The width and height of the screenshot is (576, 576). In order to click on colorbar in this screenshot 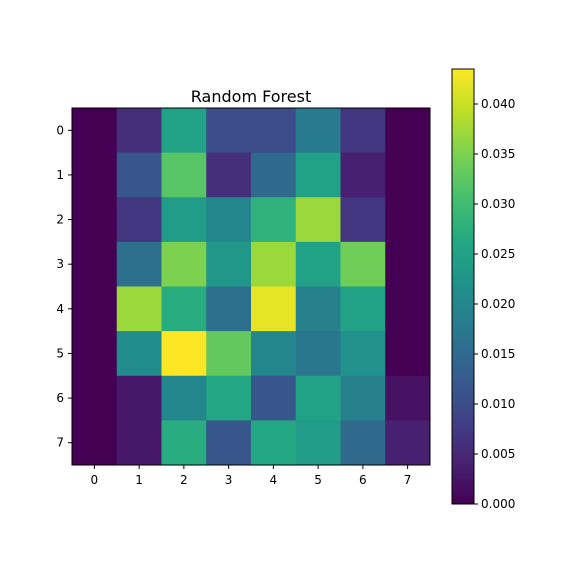, I will do `click(463, 286)`.